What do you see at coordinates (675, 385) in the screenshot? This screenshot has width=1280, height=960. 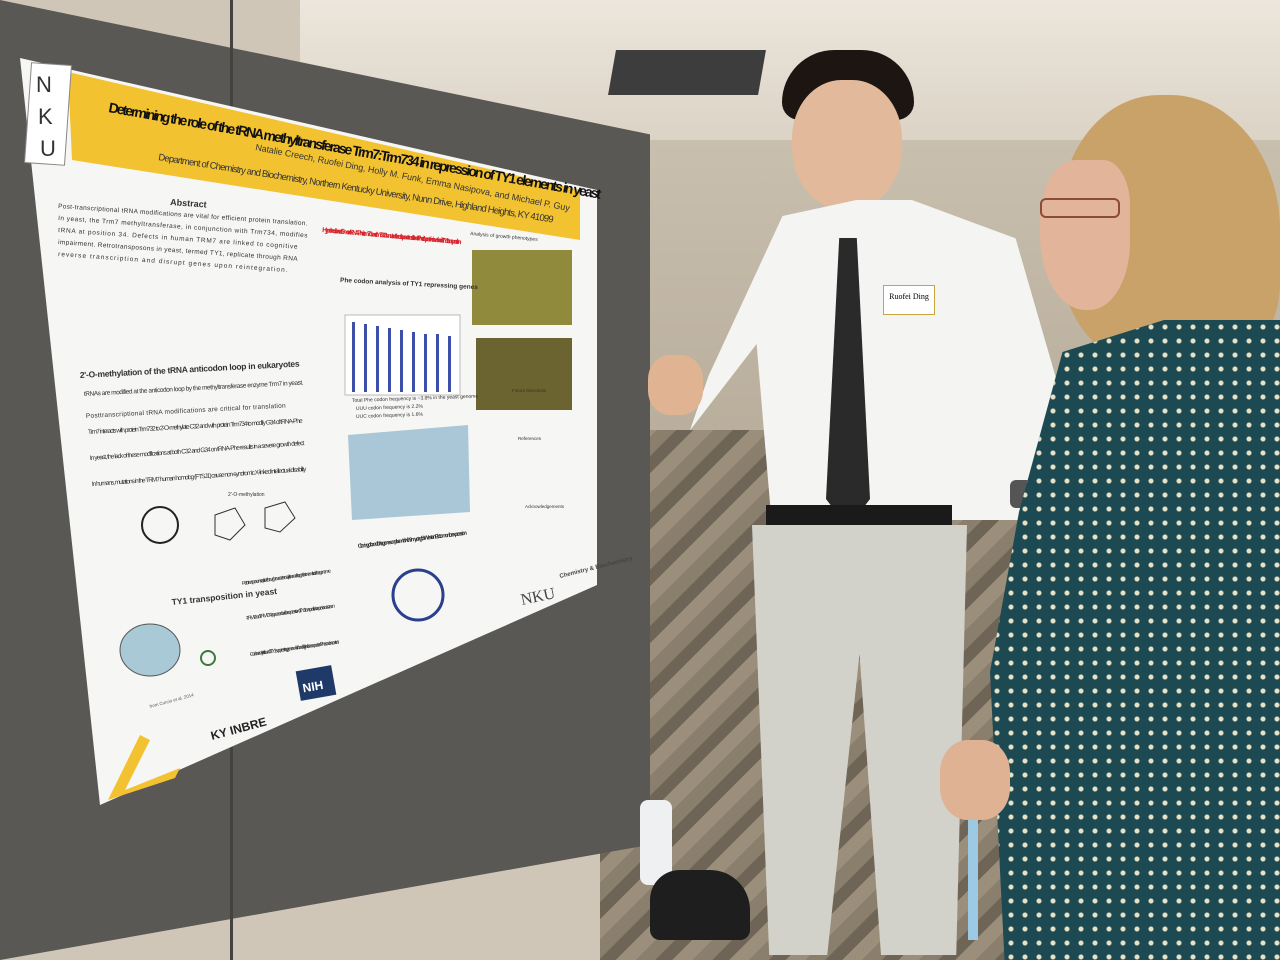 I see `presenter-hand` at bounding box center [675, 385].